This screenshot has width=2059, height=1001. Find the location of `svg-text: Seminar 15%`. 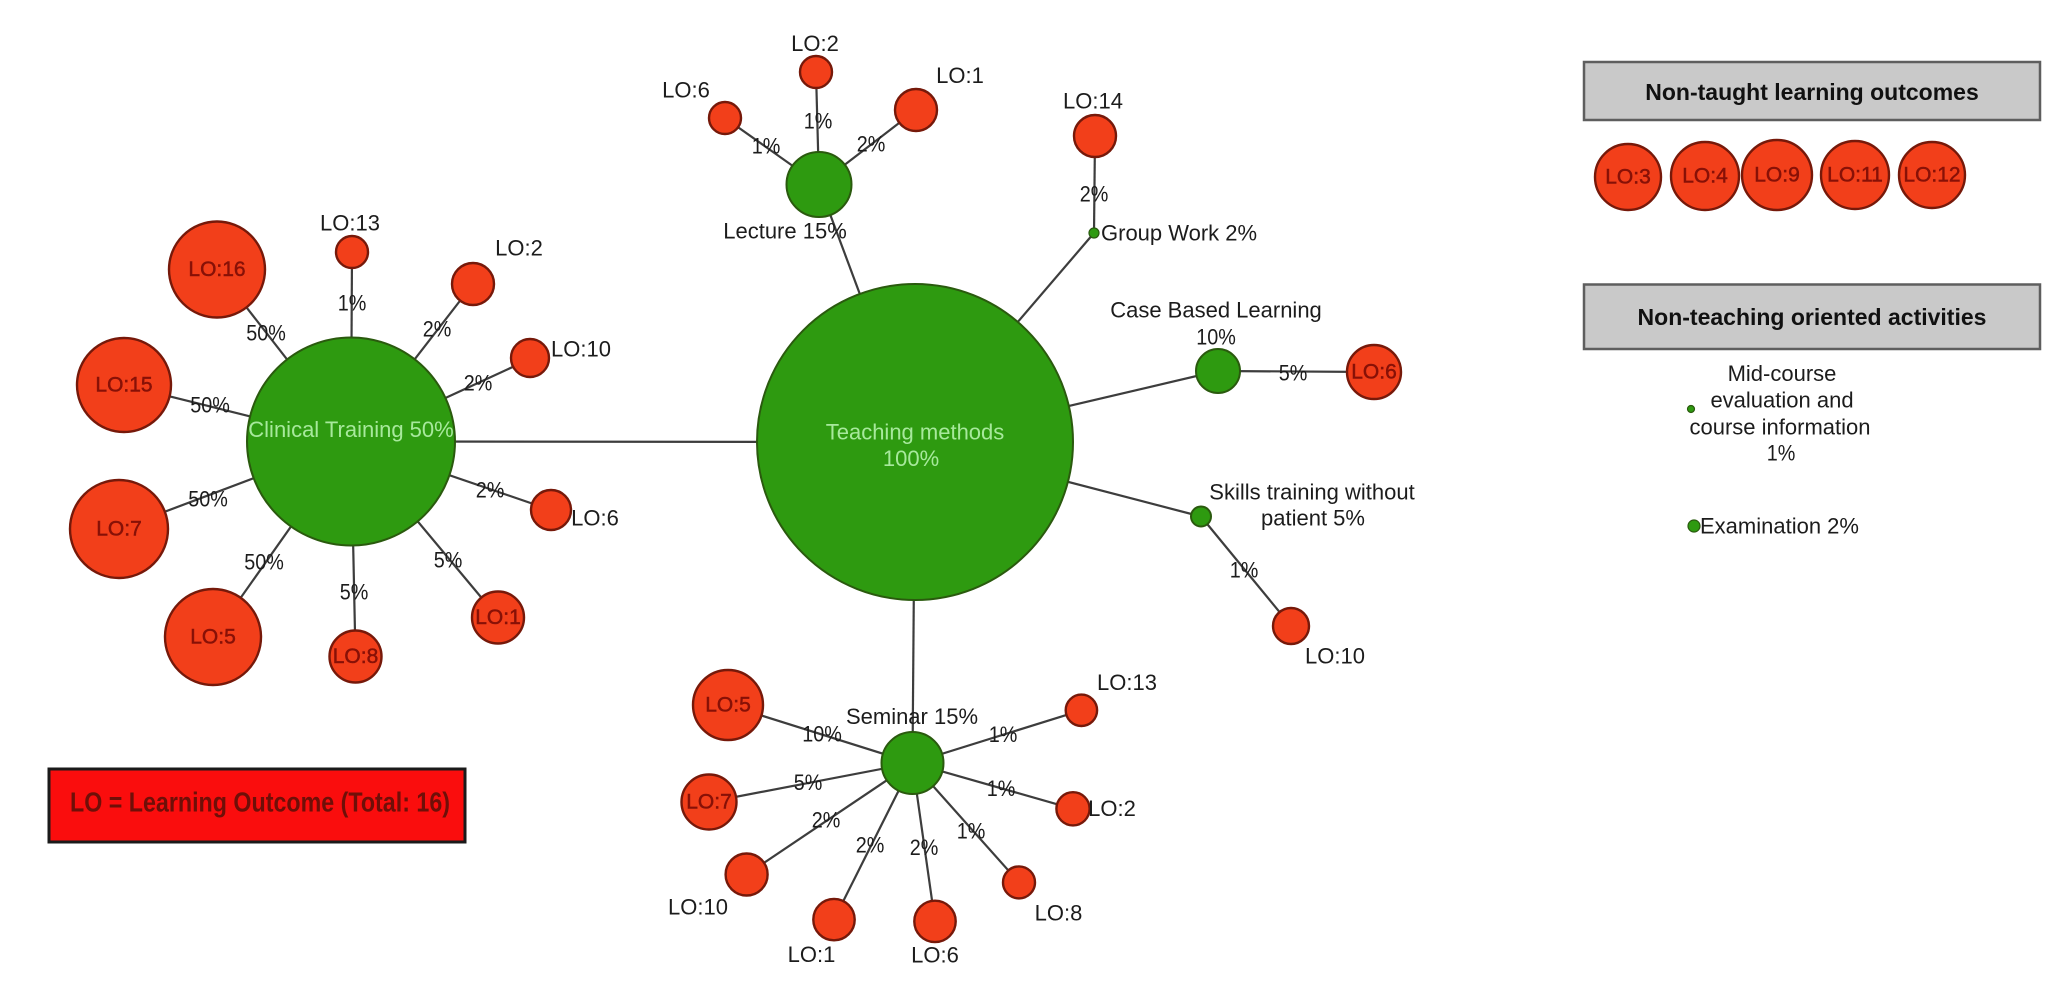

svg-text: Seminar 15% is located at coordinates (912, 716).